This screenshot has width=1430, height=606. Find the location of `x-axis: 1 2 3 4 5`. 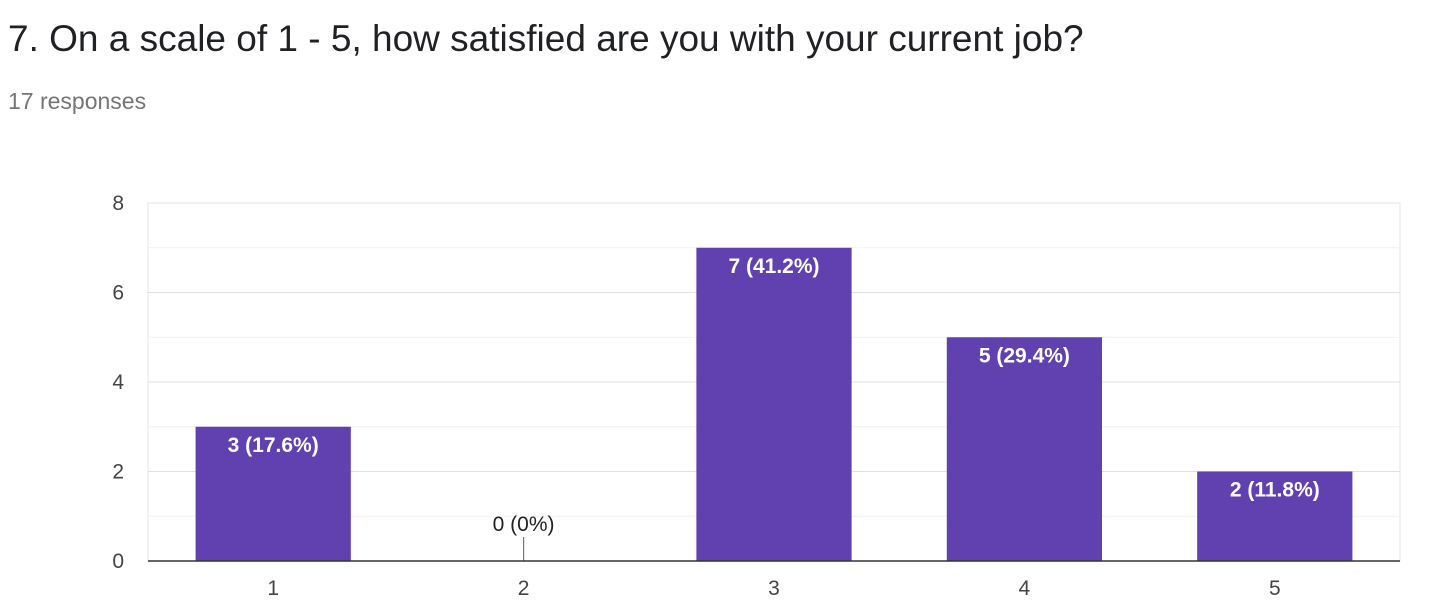

x-axis: 1 2 3 4 5 is located at coordinates (774, 580).